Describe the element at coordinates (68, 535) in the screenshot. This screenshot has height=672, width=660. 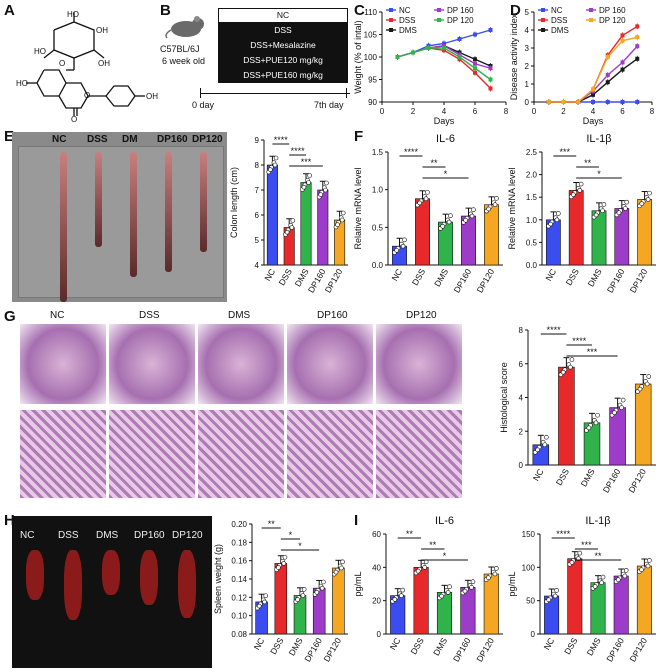
I see `spleen-label: DSS` at that location.